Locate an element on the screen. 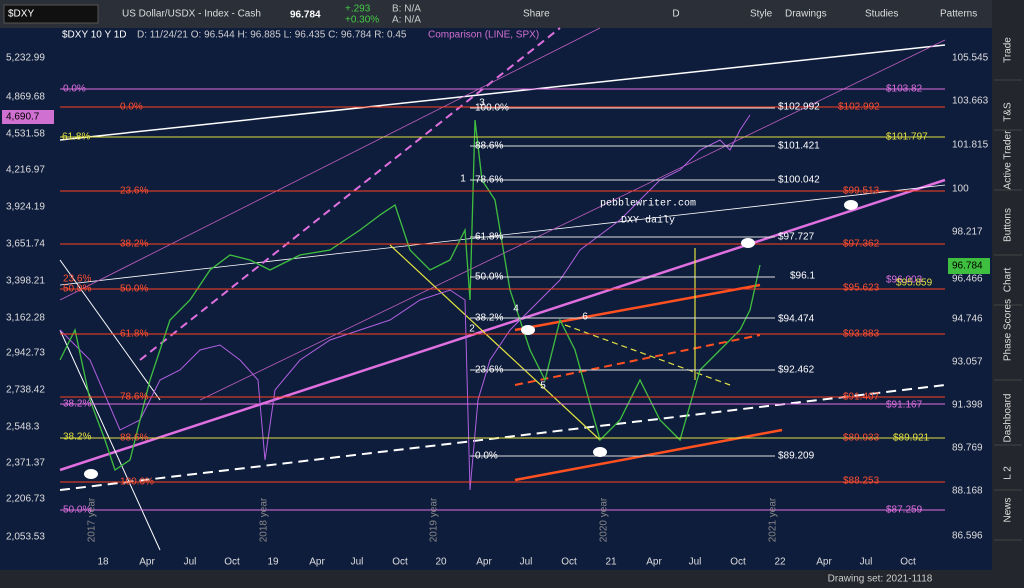 This screenshot has height=588, width=1024. left-axis-label: 3,162.28 is located at coordinates (25, 318).